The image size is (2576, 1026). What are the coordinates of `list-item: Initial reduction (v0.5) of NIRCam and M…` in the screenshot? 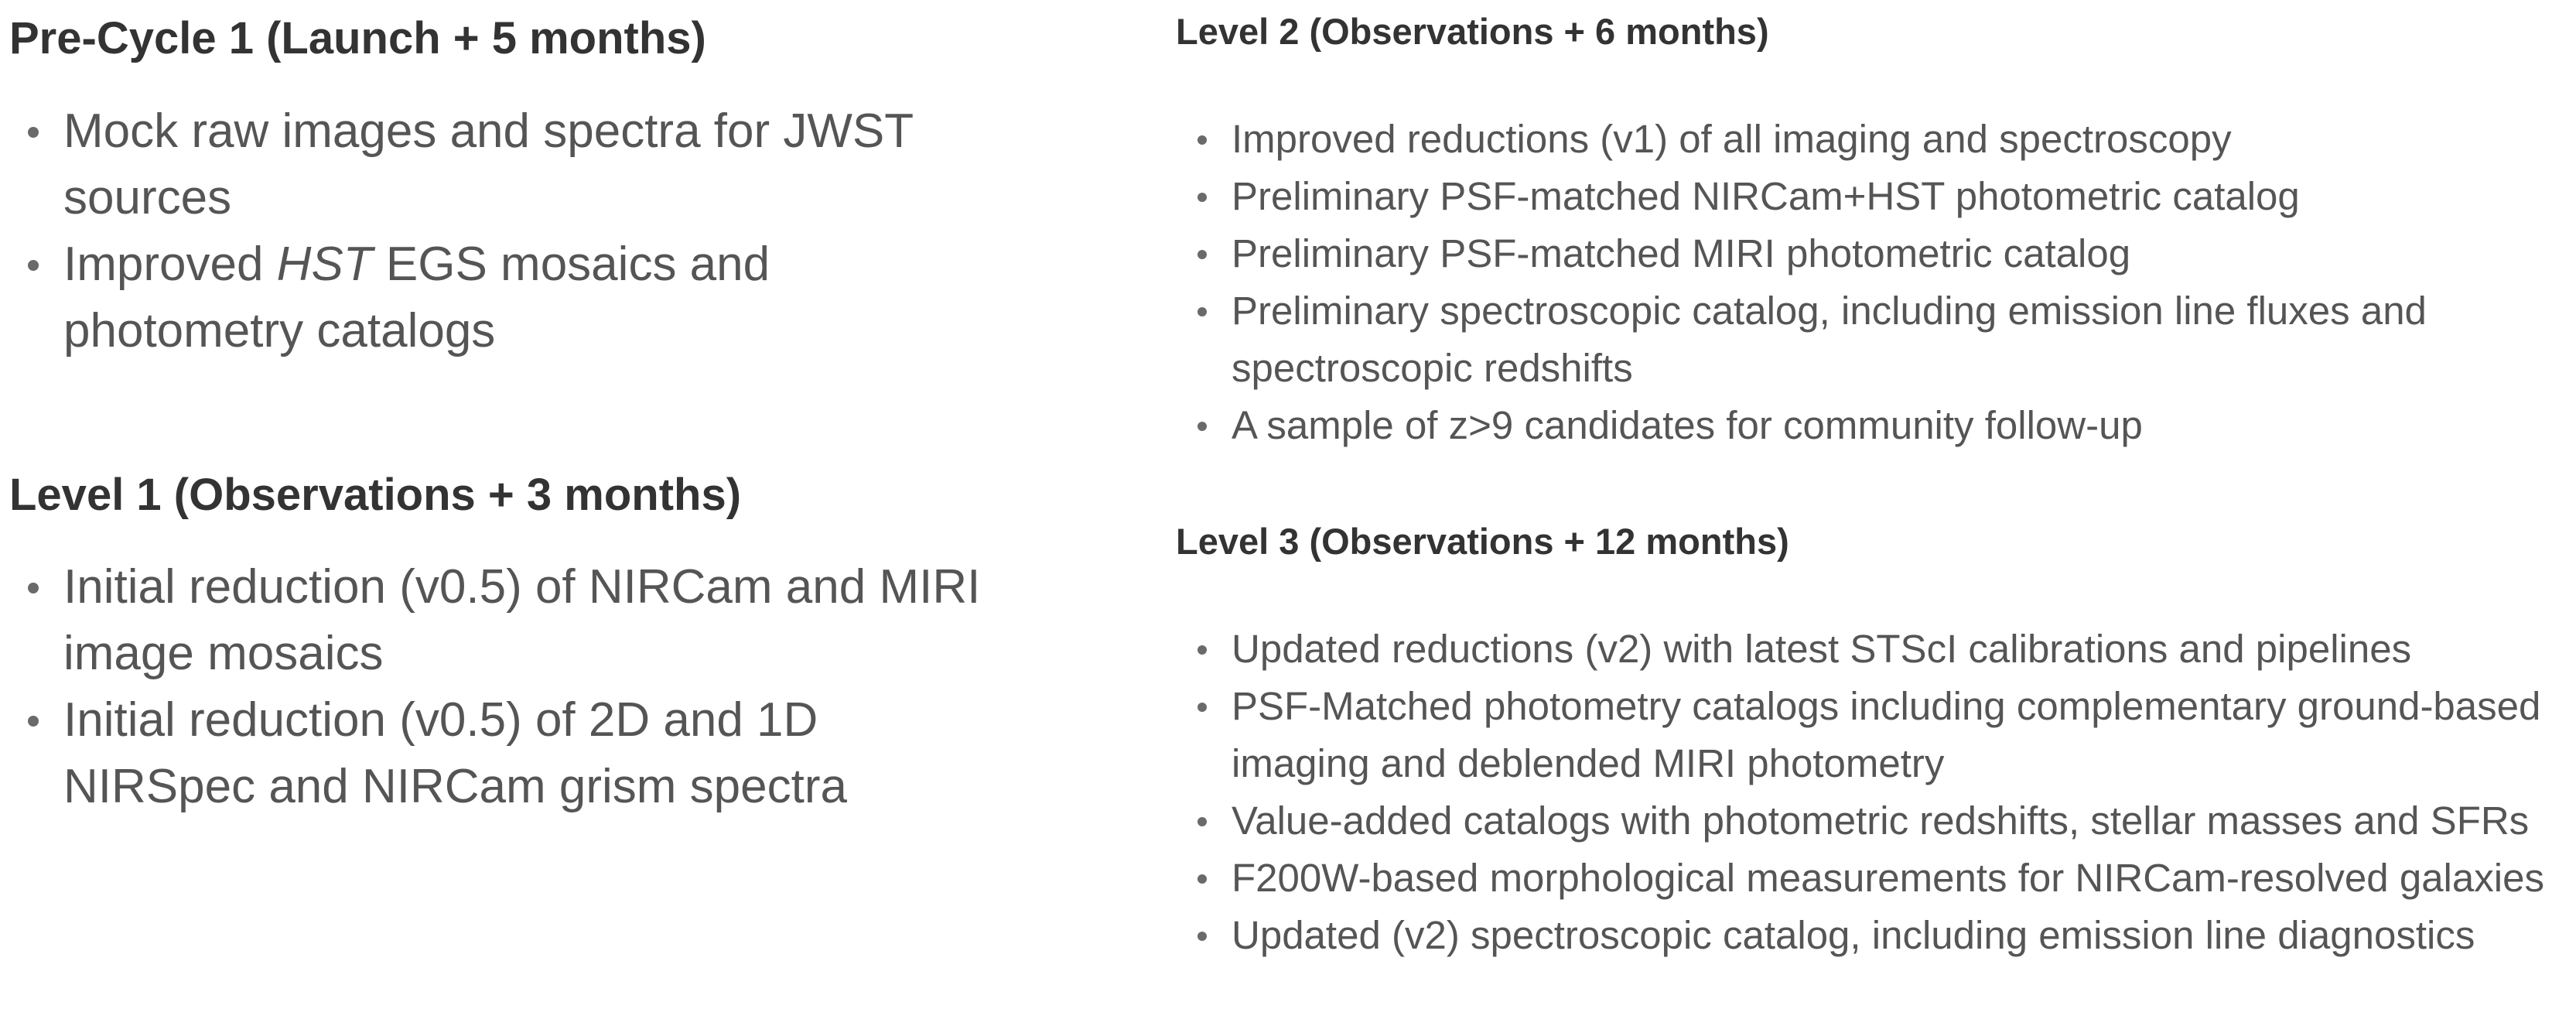 It's located at (516, 621).